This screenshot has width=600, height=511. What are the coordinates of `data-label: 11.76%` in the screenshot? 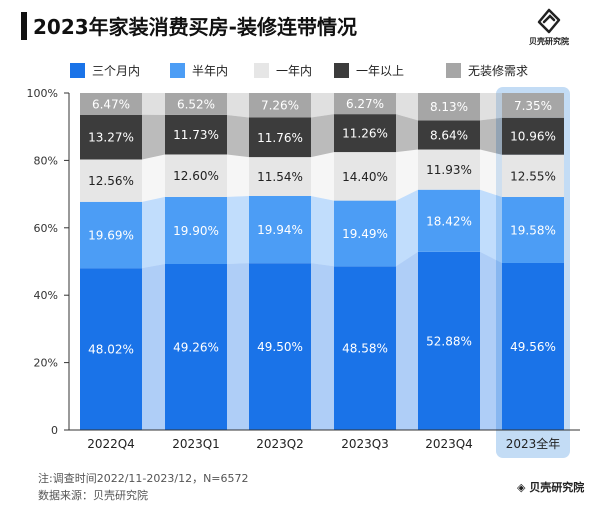 It's located at (280, 138).